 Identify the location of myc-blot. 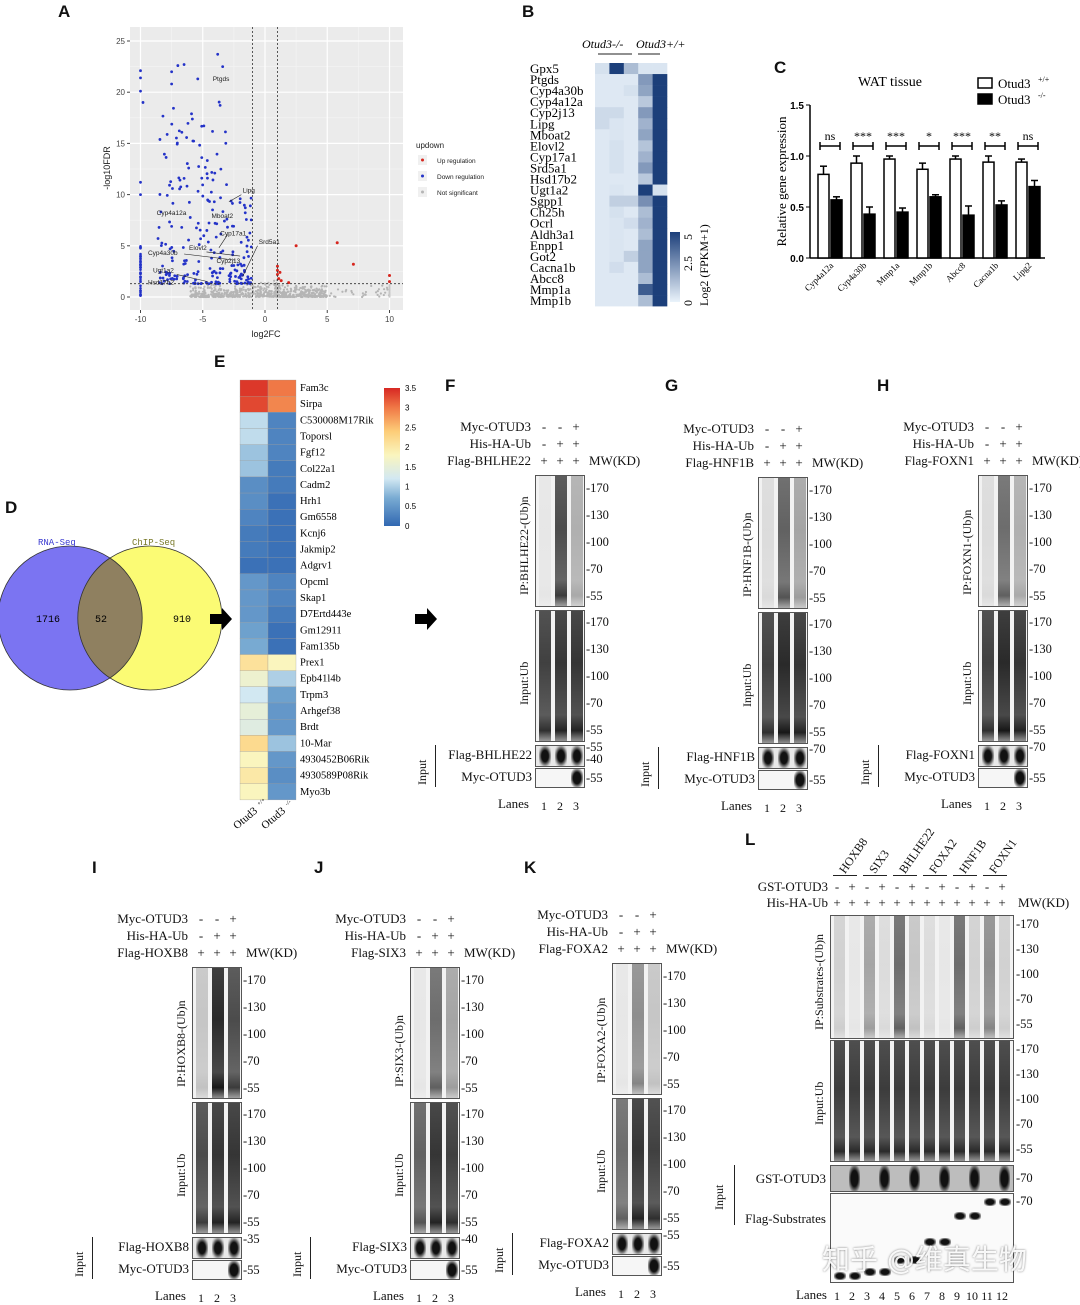
(637, 1266).